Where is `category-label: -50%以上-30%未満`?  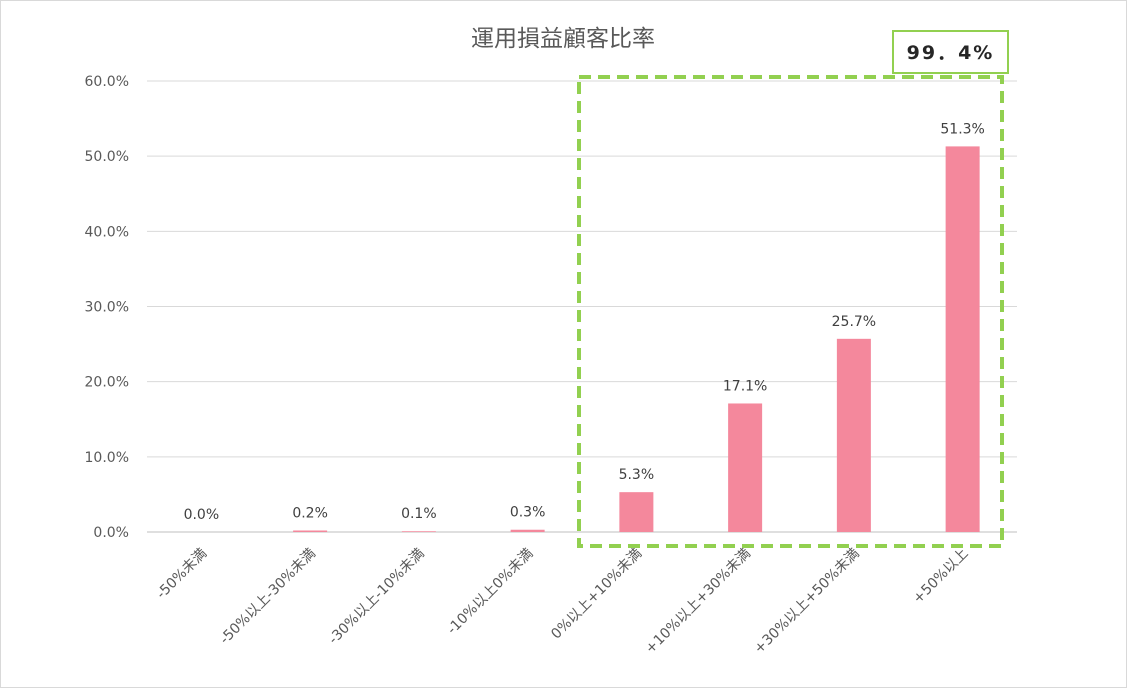 category-label: -50%以上-30%未満 is located at coordinates (268, 597).